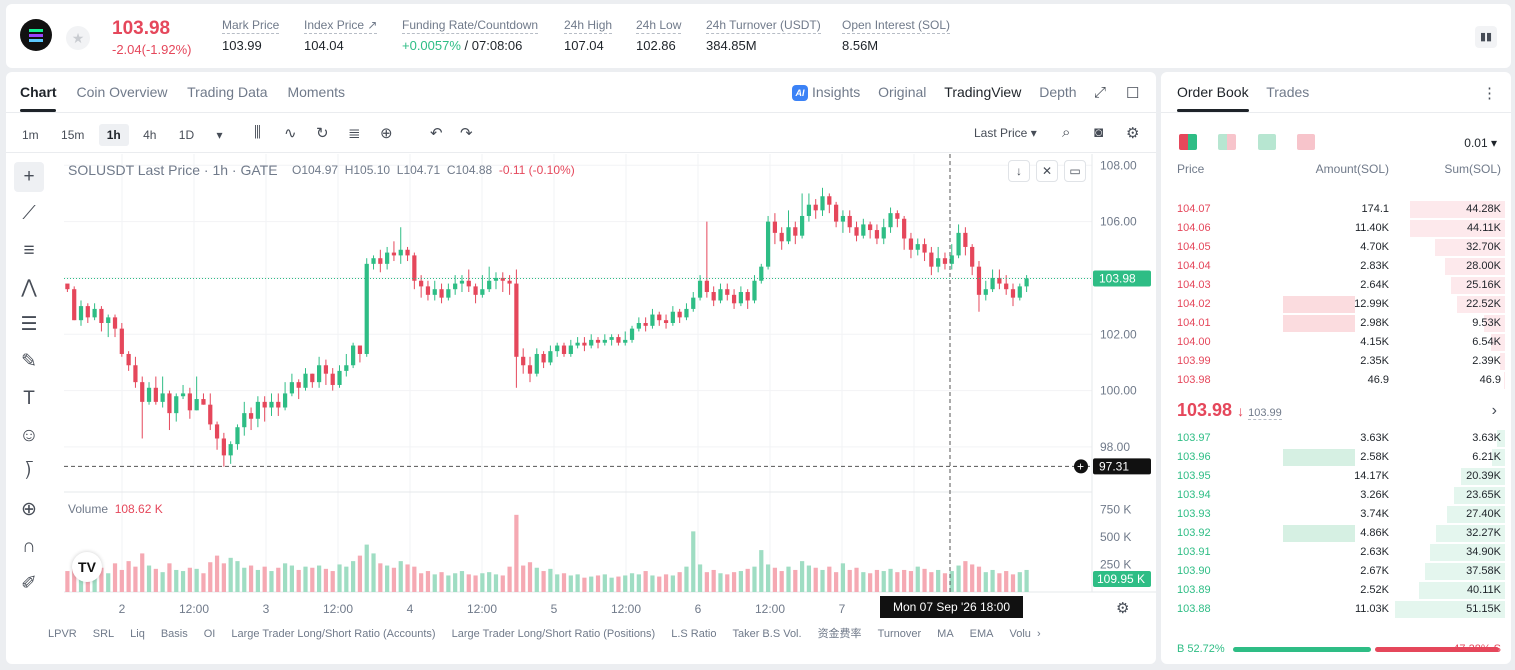 This screenshot has height=670, width=1515. What do you see at coordinates (1288, 92) in the screenshot?
I see `tab-trades: Trades` at bounding box center [1288, 92].